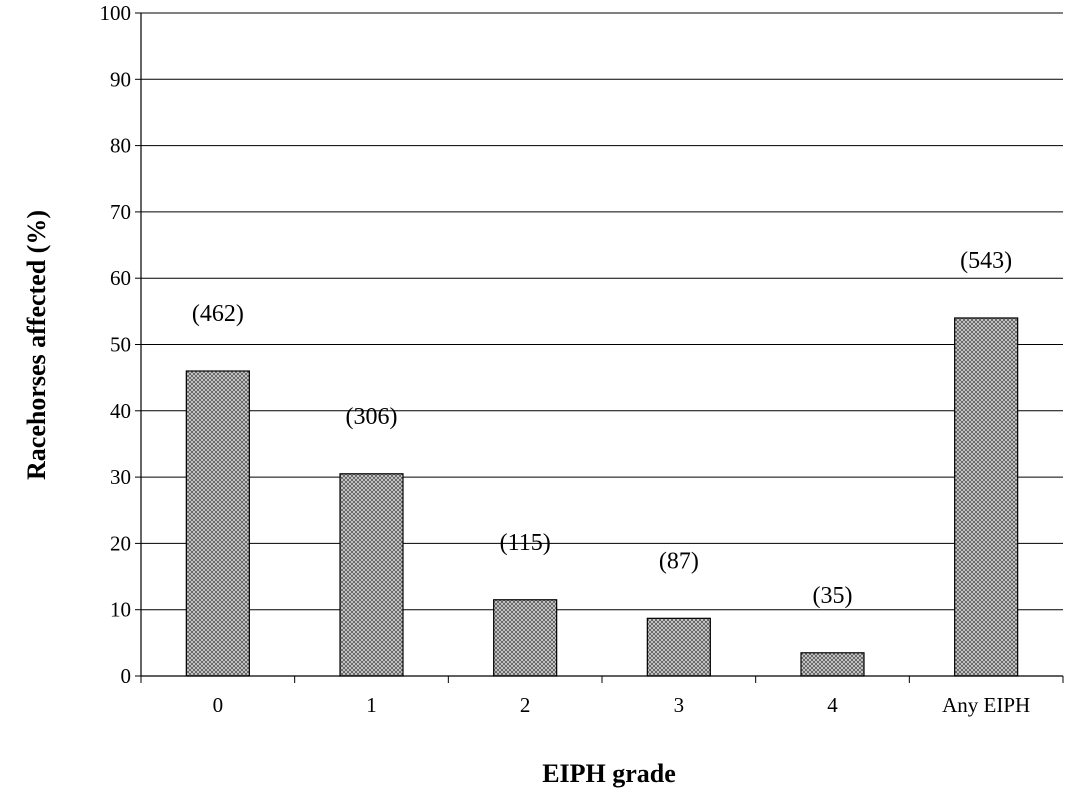 This screenshot has width=1073, height=799. What do you see at coordinates (120, 477) in the screenshot?
I see `y-tick-label: 30` at bounding box center [120, 477].